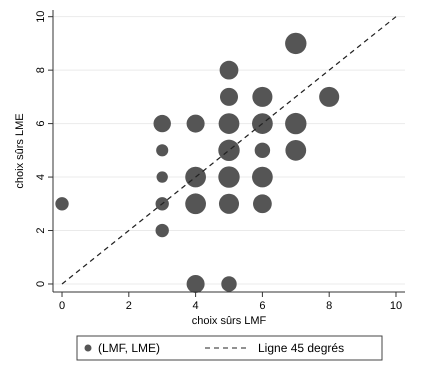 This screenshot has height=381, width=426. What do you see at coordinates (301, 348) in the screenshot?
I see `legend-label: Ligne 45 degrés` at bounding box center [301, 348].